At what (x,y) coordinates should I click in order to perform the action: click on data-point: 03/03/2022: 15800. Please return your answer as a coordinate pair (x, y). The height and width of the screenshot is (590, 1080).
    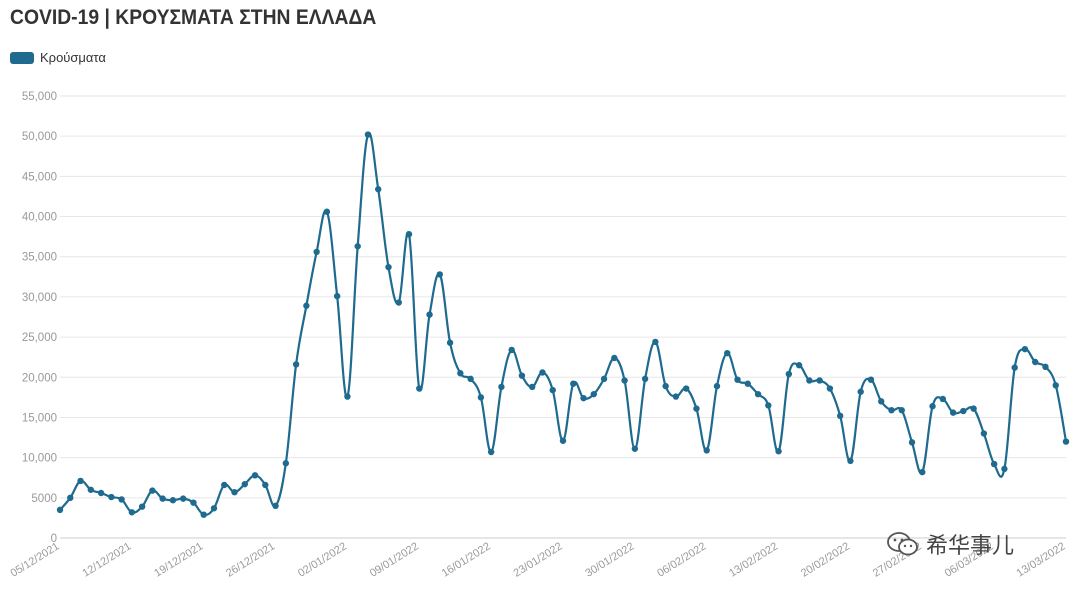
    Looking at the image, I should click on (963, 411).